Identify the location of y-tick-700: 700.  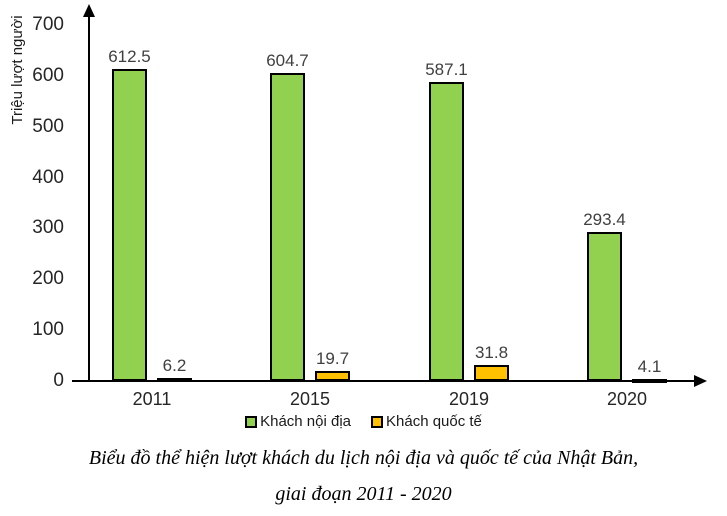
(48, 24).